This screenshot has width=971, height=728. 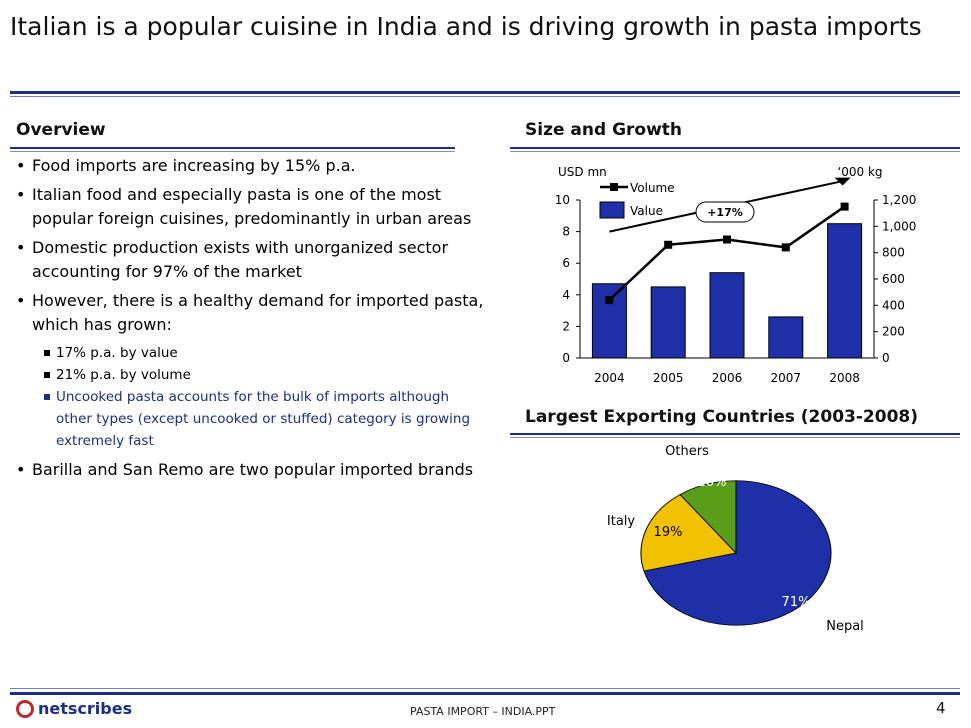 I want to click on pie-percent-label: 19%, so click(x=668, y=532).